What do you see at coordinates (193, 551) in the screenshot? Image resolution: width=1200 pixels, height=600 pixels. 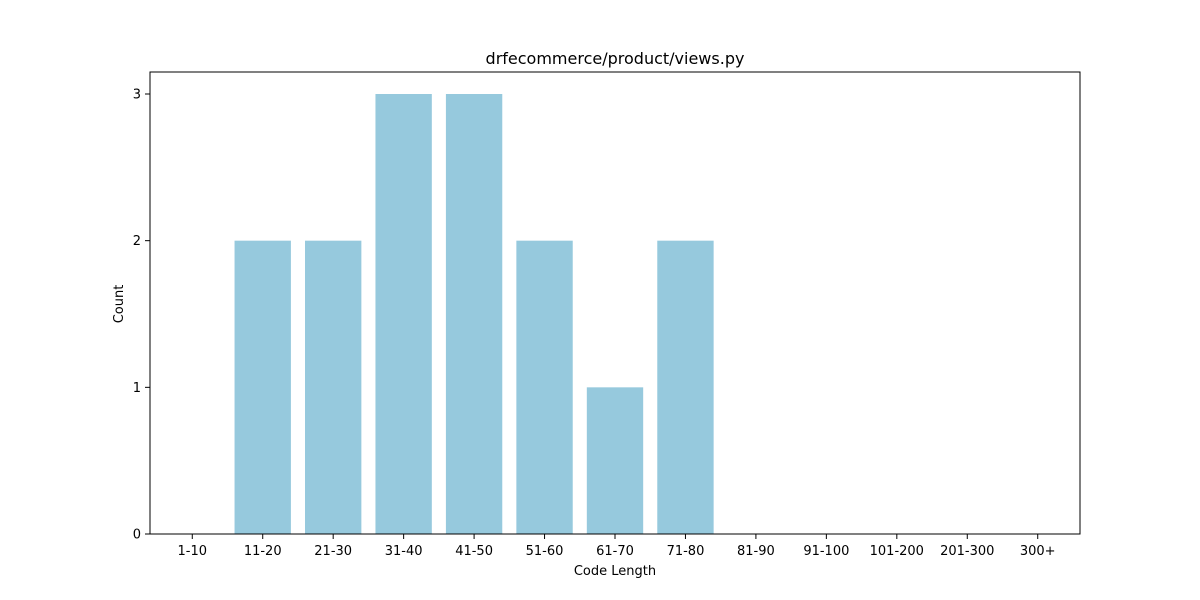 I see `x-tick-label: 1-10` at bounding box center [193, 551].